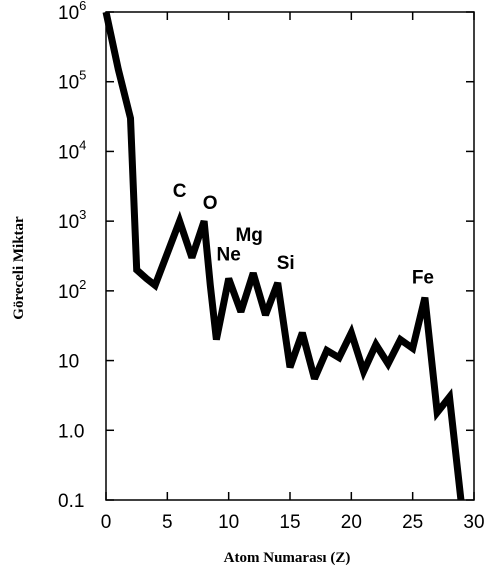 The width and height of the screenshot is (492, 574). What do you see at coordinates (72, 150) in the screenshot?
I see `y-tick-label: 10⁴` at bounding box center [72, 150].